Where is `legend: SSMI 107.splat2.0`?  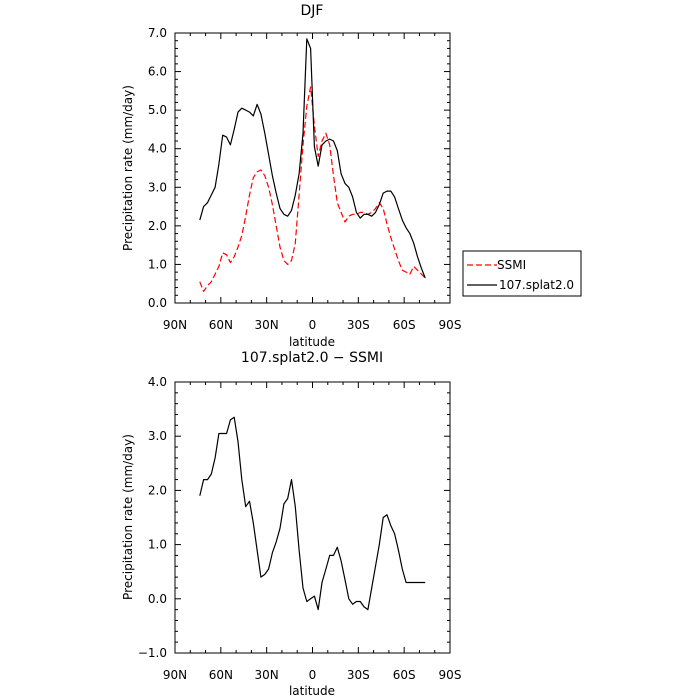 legend: SSMI 107.splat2.0 is located at coordinates (522, 273).